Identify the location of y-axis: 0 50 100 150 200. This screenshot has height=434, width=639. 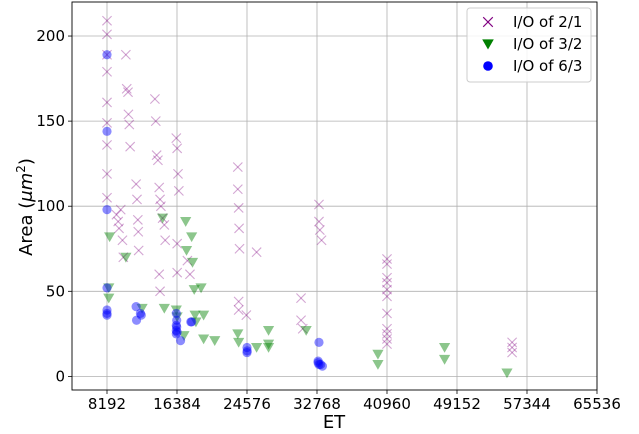
(54, 206).